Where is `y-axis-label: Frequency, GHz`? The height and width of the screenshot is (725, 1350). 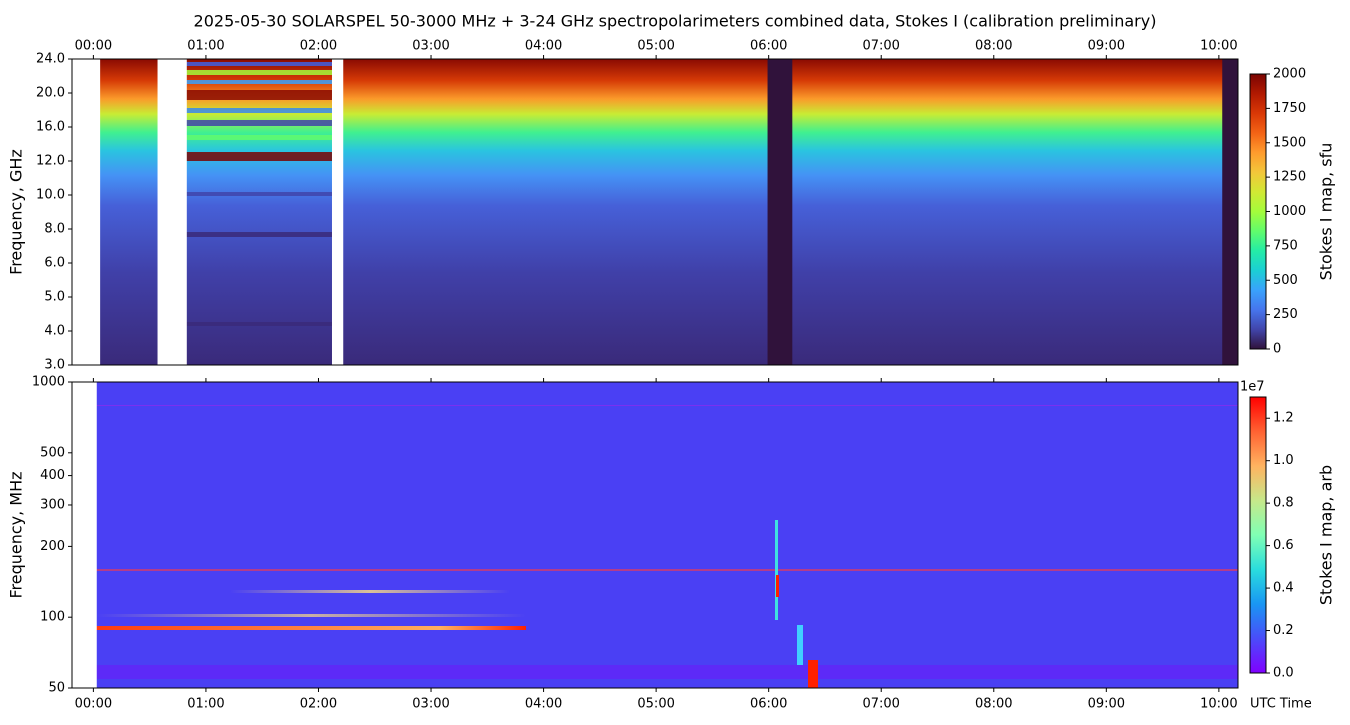
y-axis-label: Frequency, GHz is located at coordinates (16, 212).